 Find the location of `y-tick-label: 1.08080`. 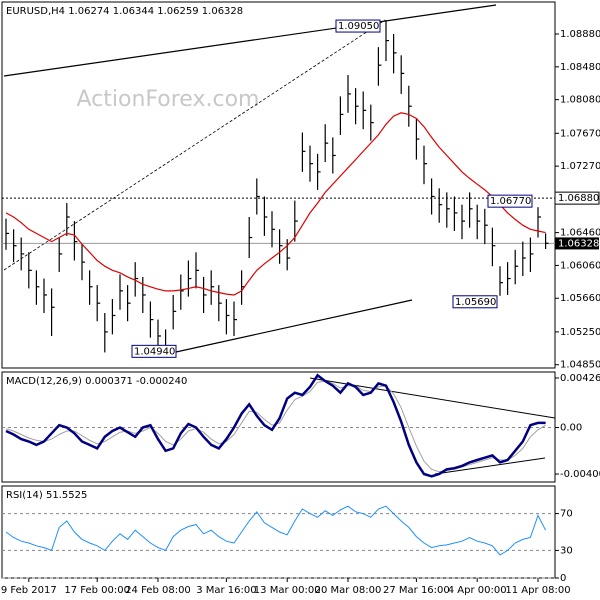

y-tick-label: 1.08080 is located at coordinates (580, 100).